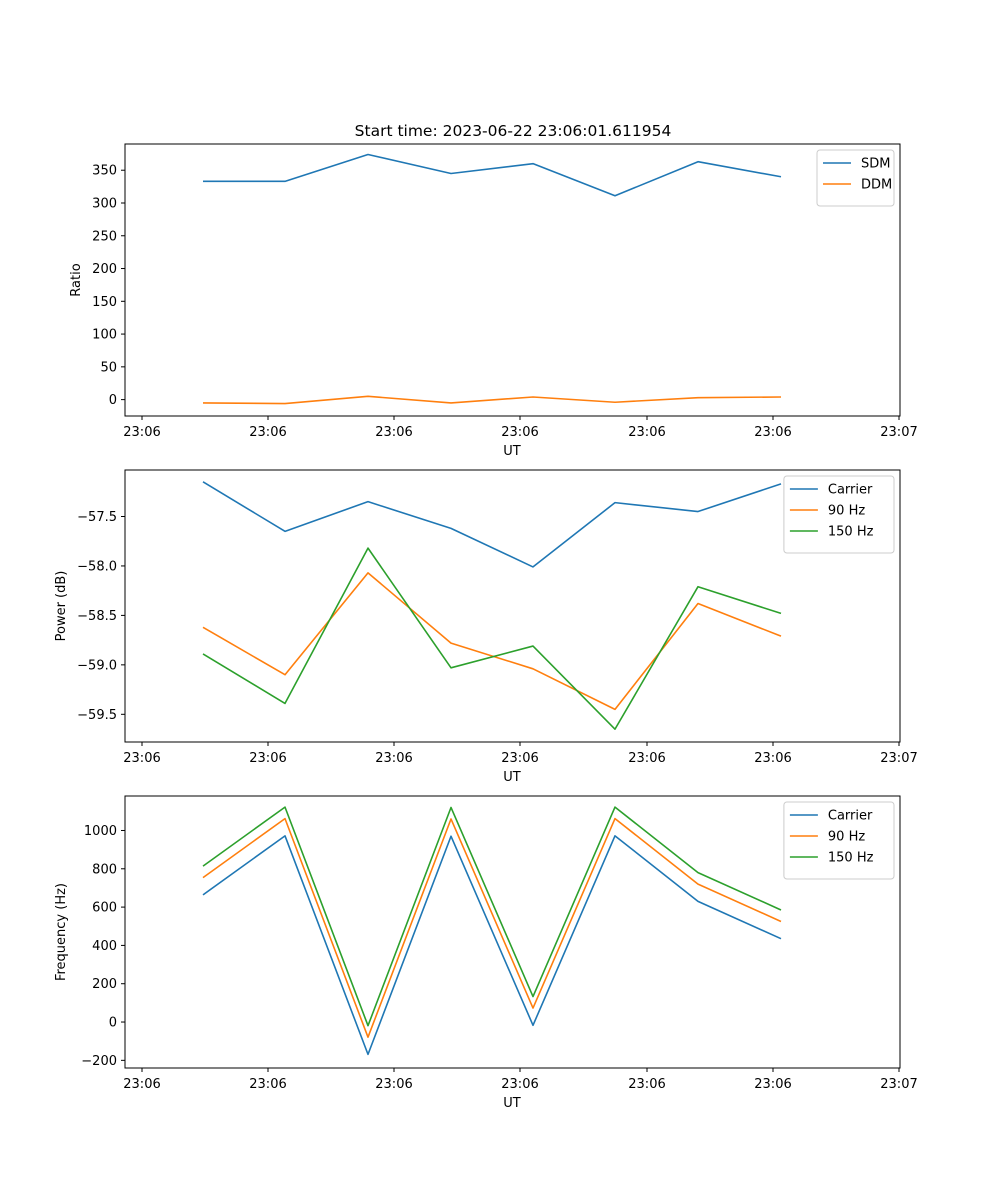 This screenshot has width=1000, height=1200. Describe the element at coordinates (104, 946) in the screenshot. I see `y-tick-label: 400` at that location.